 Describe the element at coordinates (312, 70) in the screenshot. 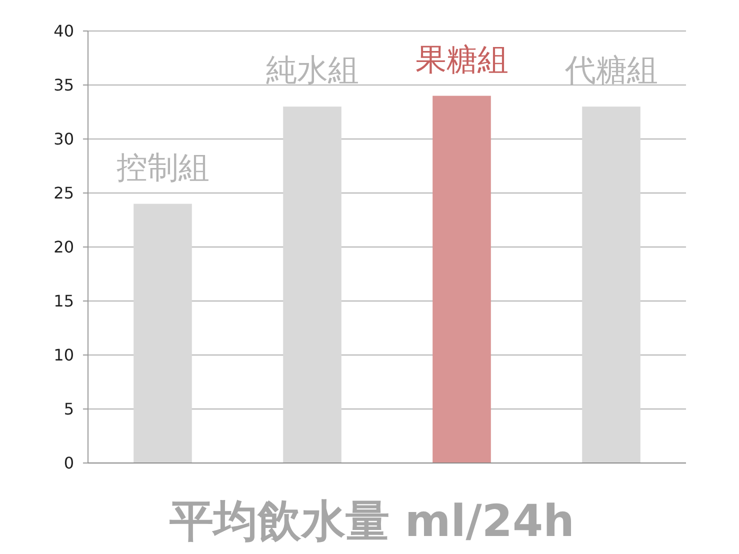

I see `x-tick-label: 純水組` at that location.